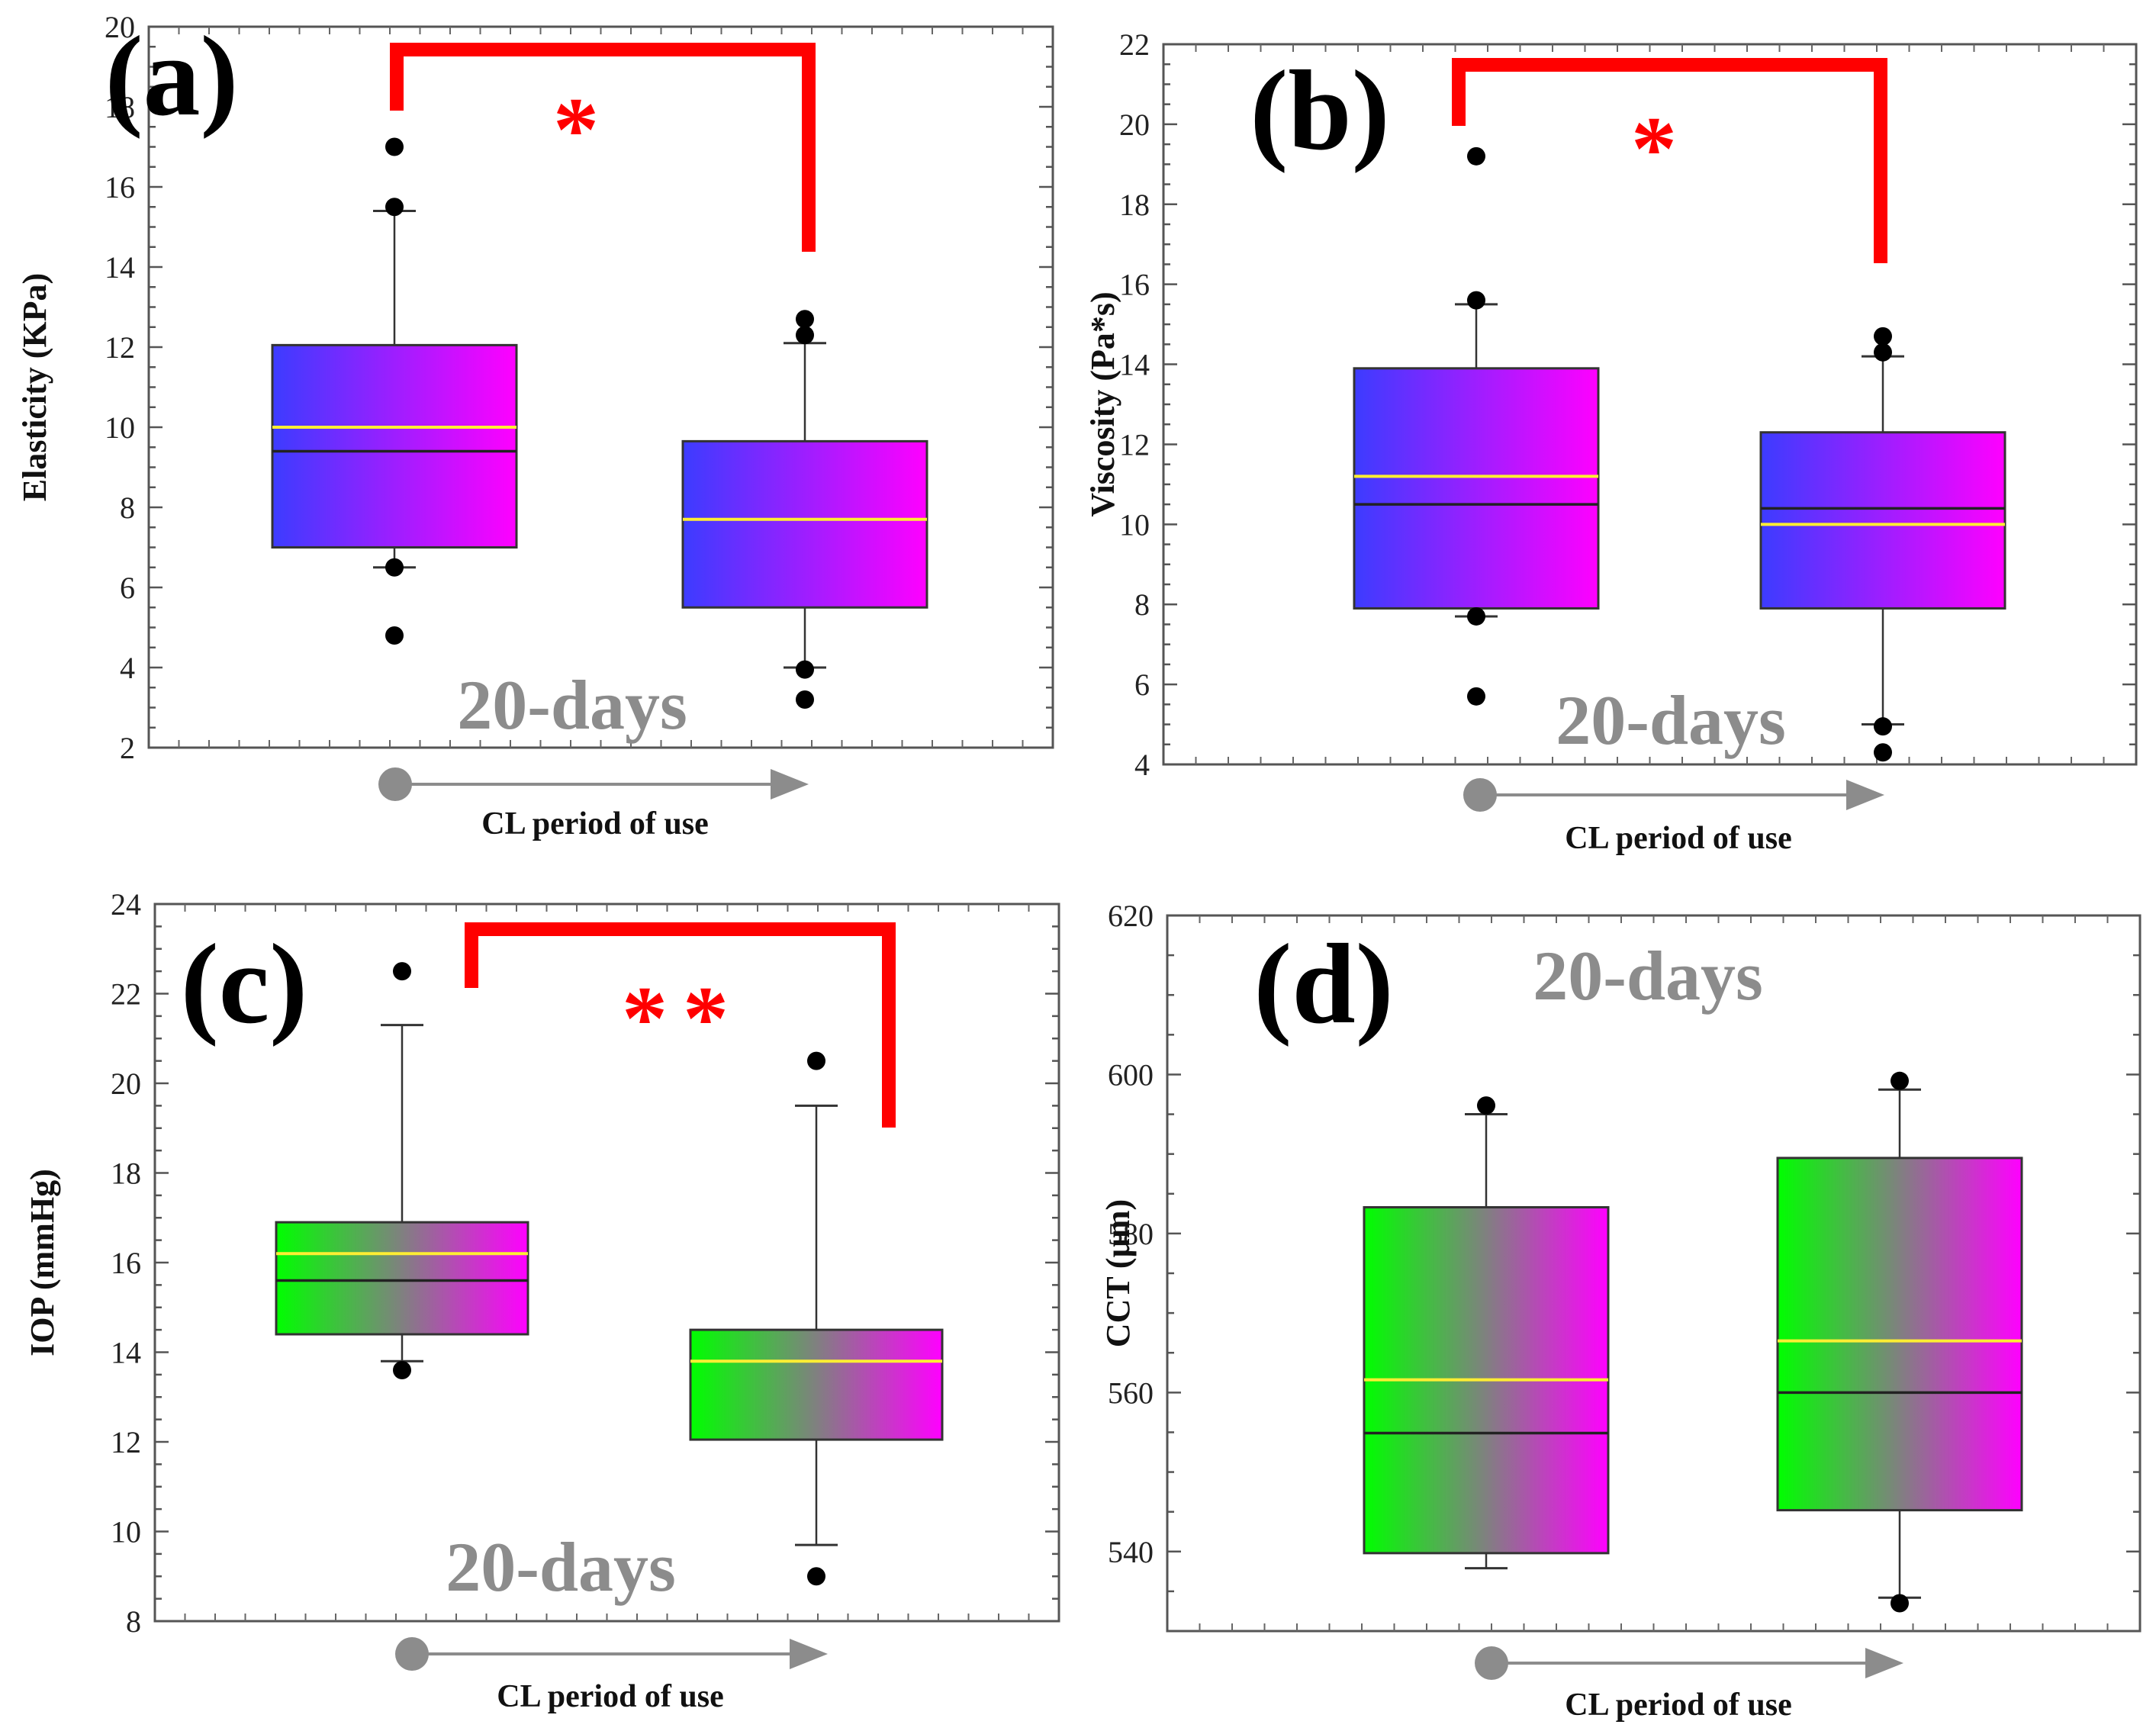  What do you see at coordinates (127, 748) in the screenshot?
I see `y-tick-label: 2` at bounding box center [127, 748].